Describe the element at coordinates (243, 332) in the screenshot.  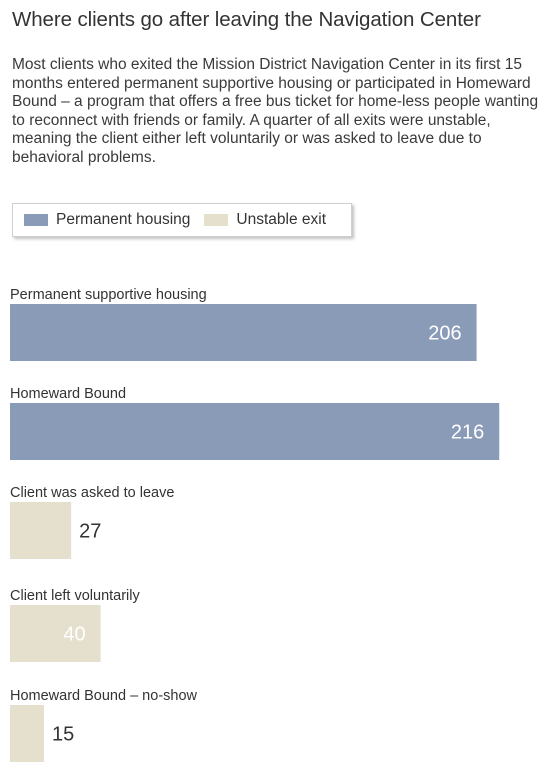
I see `bar-permanent-supportive-housing` at that location.